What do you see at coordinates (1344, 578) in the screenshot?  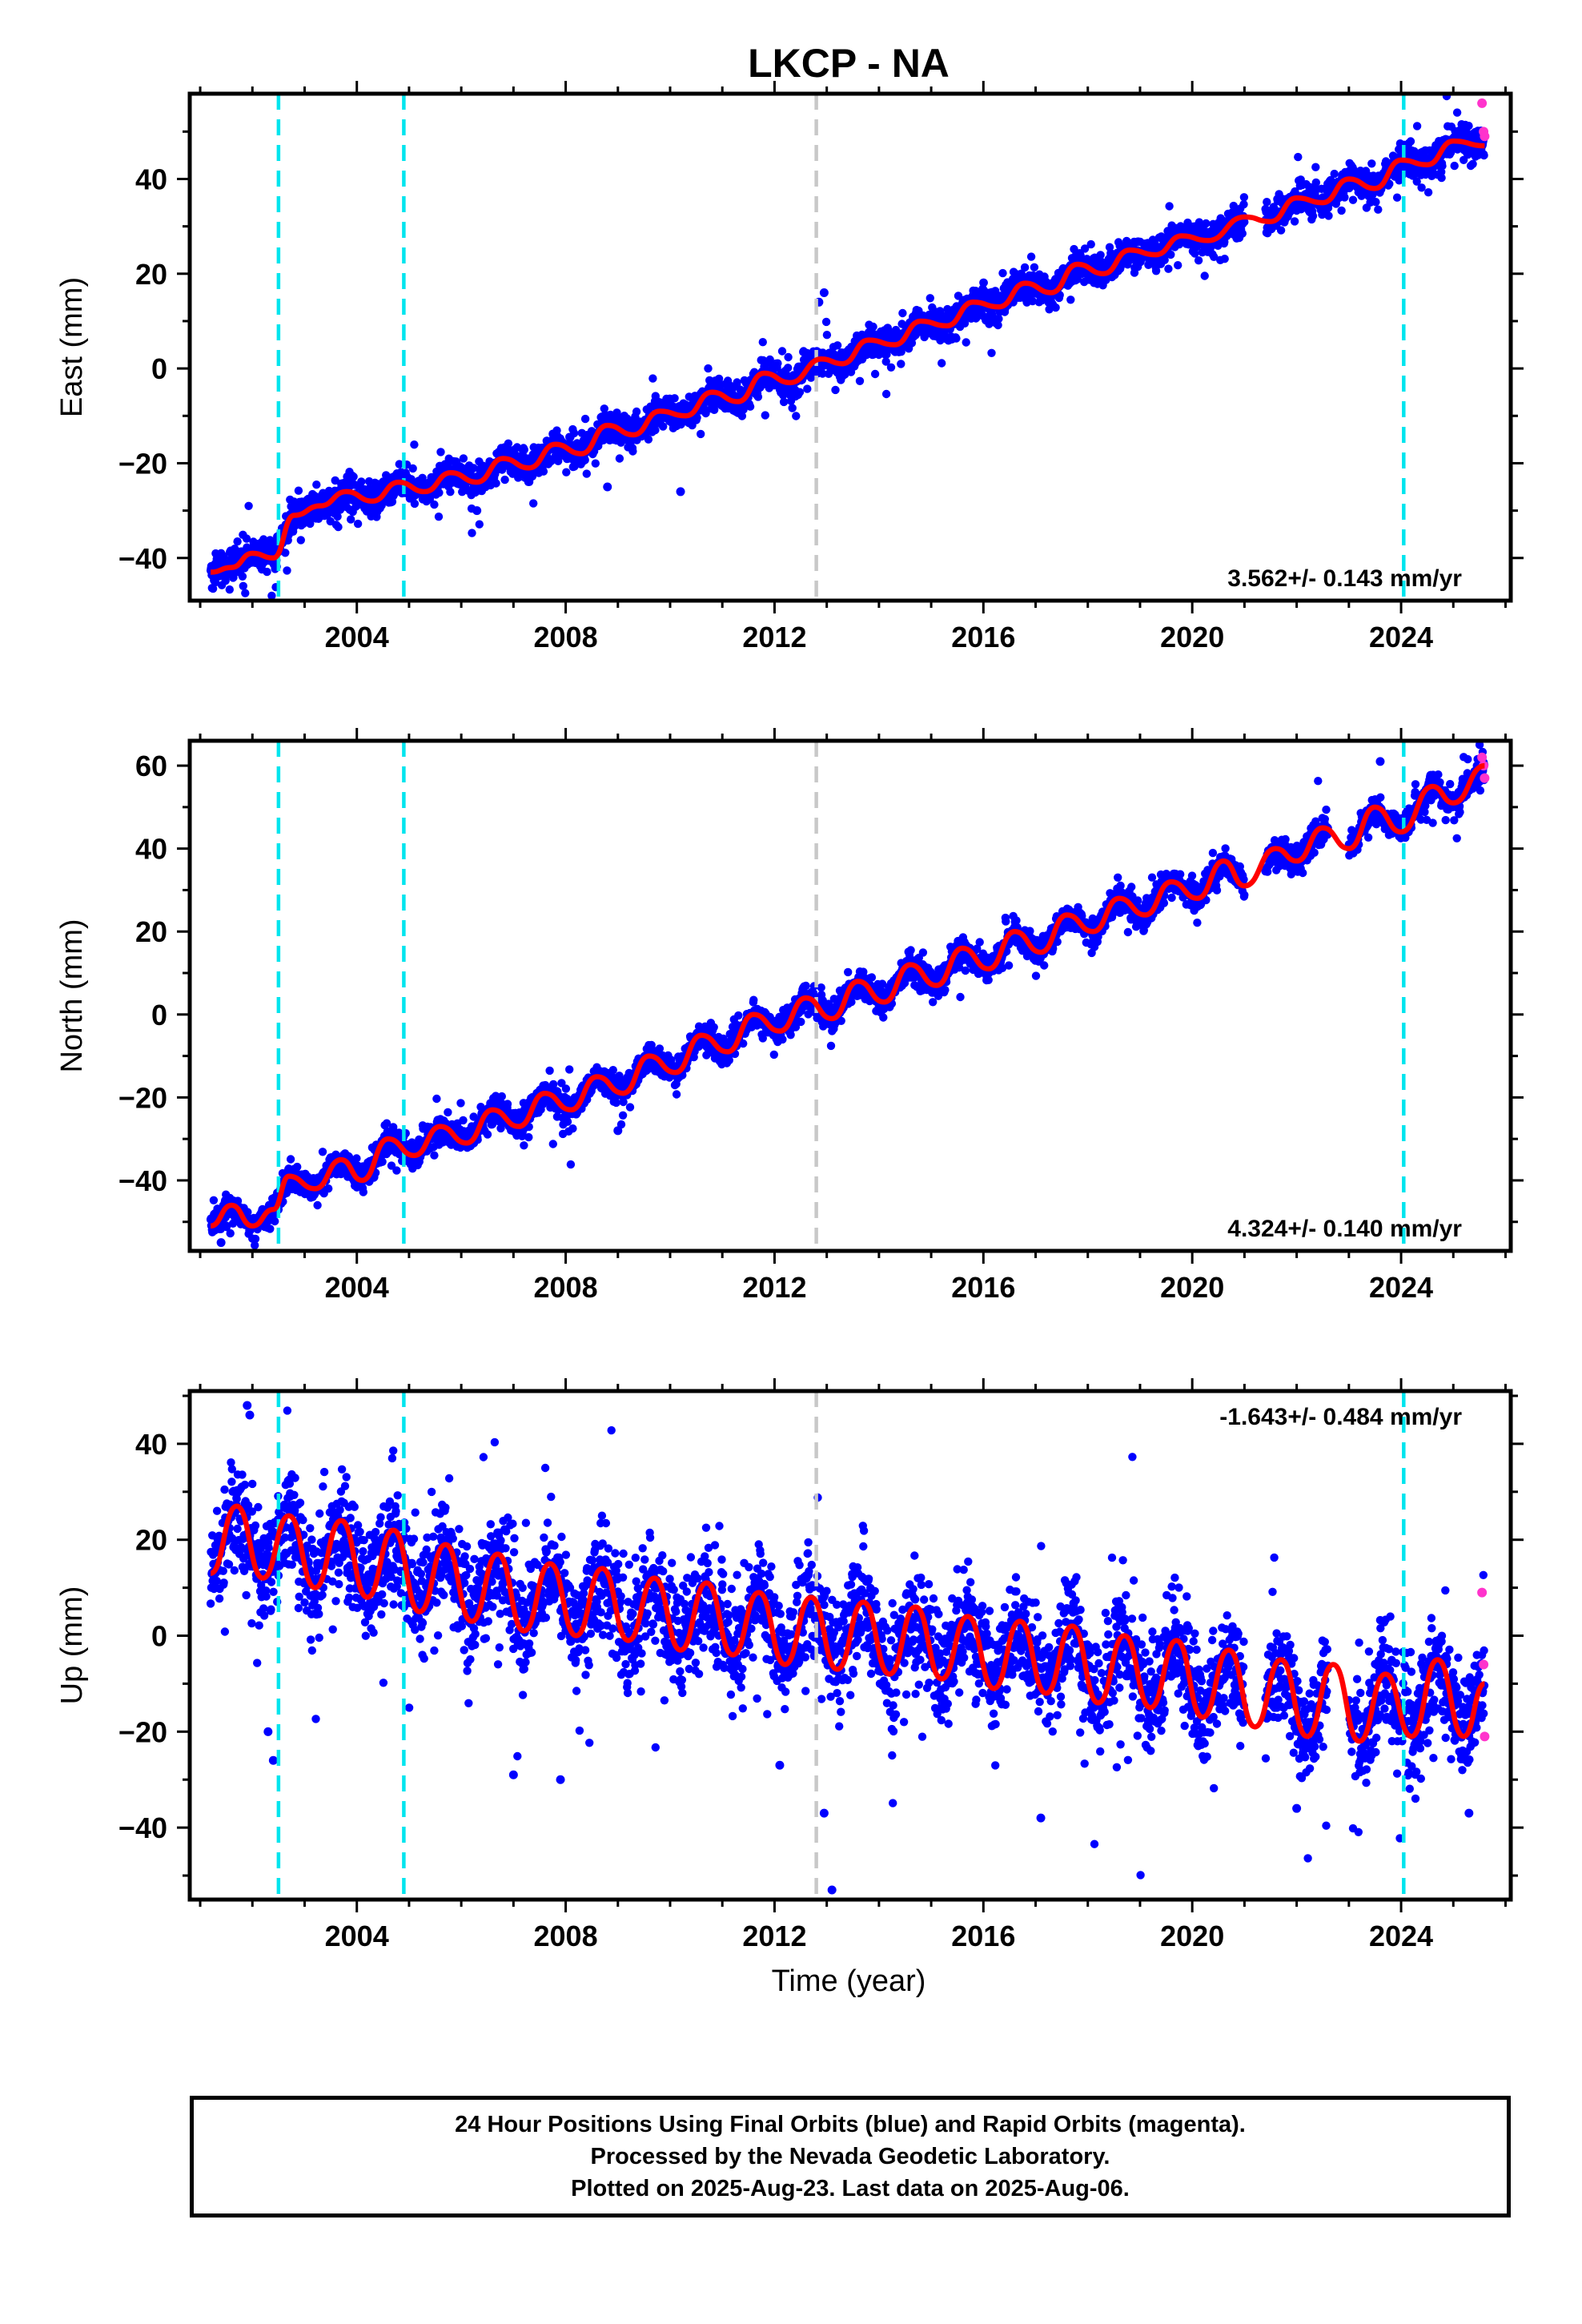 I see `east-rate-label: 3.562+/- 0.143 mm/yr` at bounding box center [1344, 578].